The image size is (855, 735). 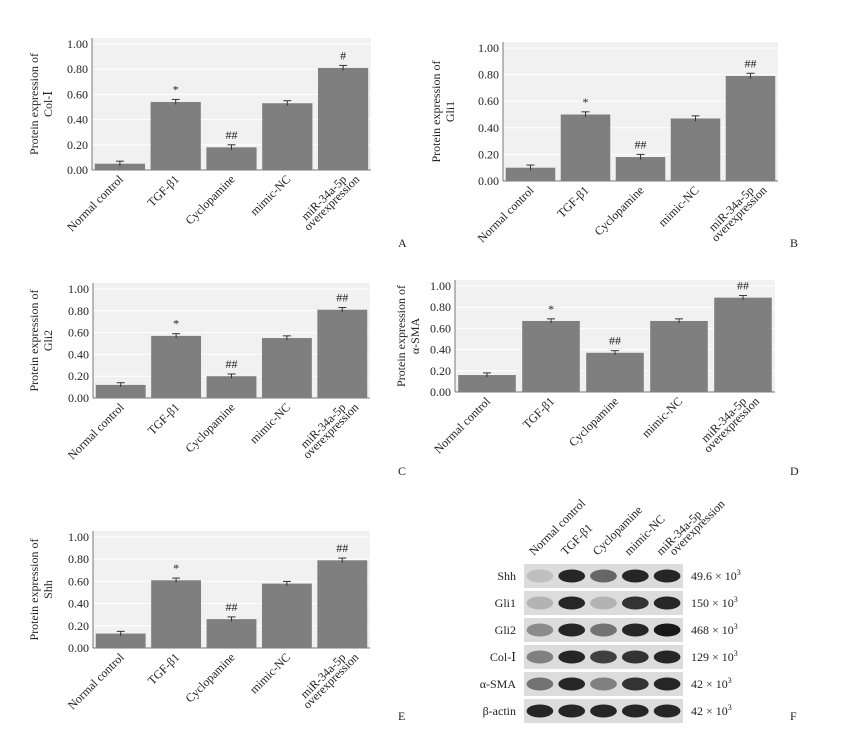 What do you see at coordinates (343, 55) in the screenshot?
I see `significance-mark: #` at bounding box center [343, 55].